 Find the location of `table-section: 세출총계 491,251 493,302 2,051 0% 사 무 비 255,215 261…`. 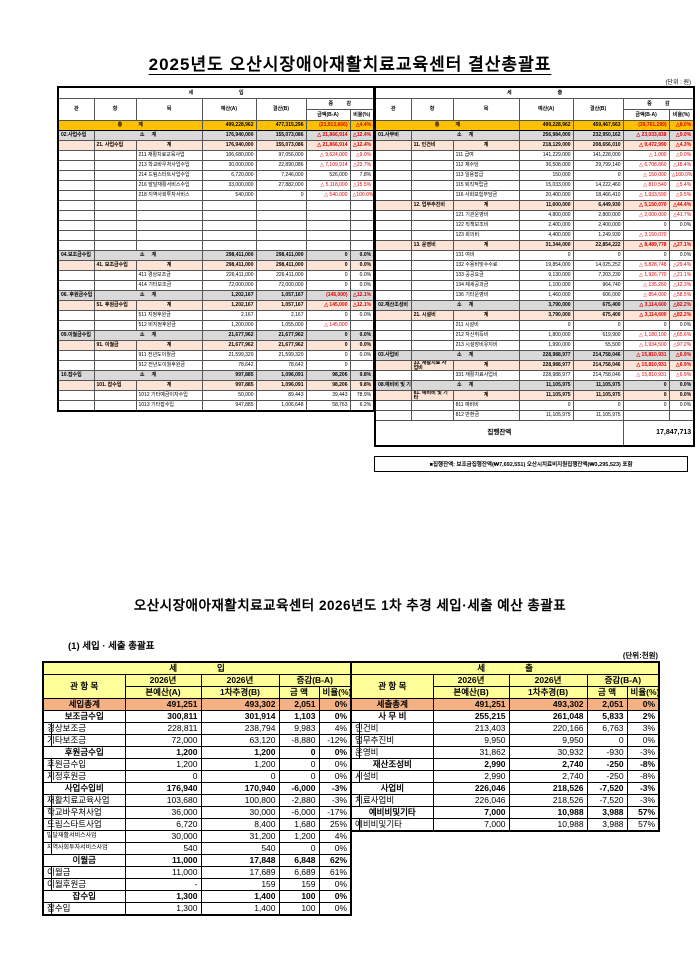

table-section: 세출총계 491,251 493,302 2,051 0% 사 무 비 255,215 261… is located at coordinates (505, 765).